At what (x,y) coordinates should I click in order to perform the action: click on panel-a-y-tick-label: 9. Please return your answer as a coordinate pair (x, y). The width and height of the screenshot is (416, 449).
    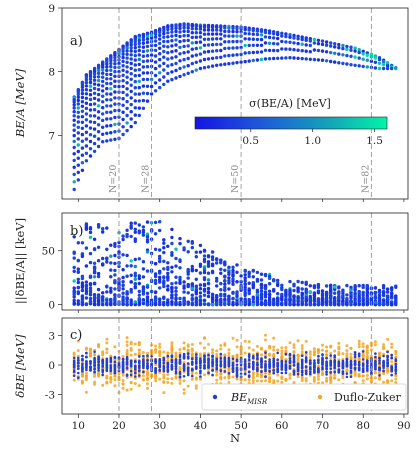
    Looking at the image, I should click on (51, 9).